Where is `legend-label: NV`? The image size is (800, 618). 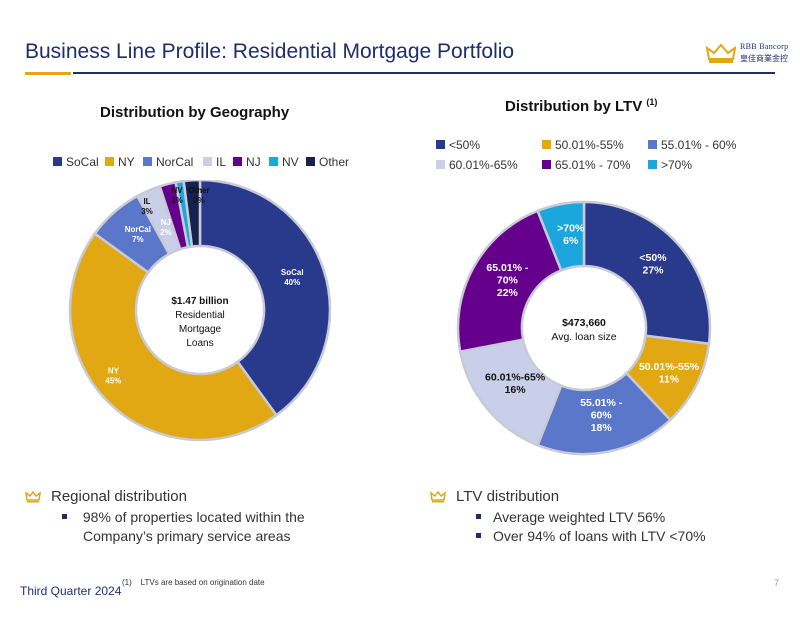 legend-label: NV is located at coordinates (290, 162).